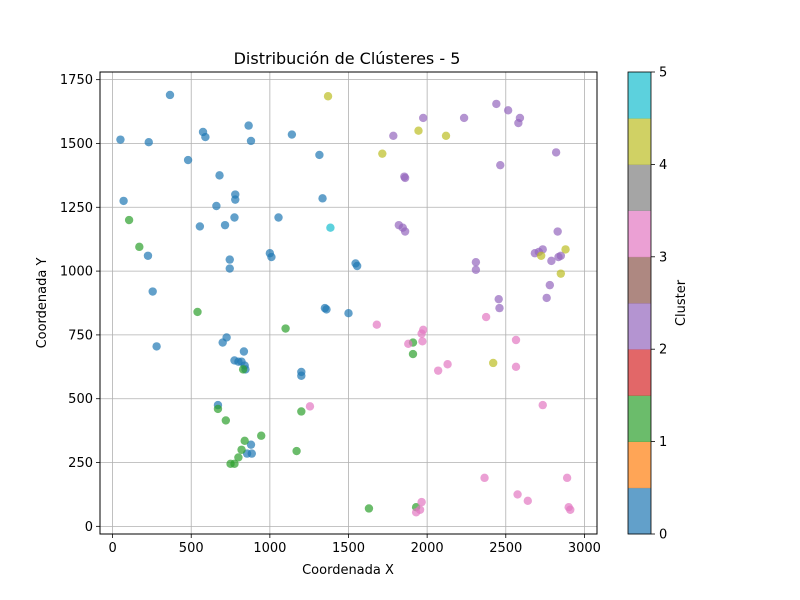 This screenshot has height=600, width=800. What do you see at coordinates (348, 548) in the screenshot?
I see `x-tick-label: 1500` at bounding box center [348, 548].